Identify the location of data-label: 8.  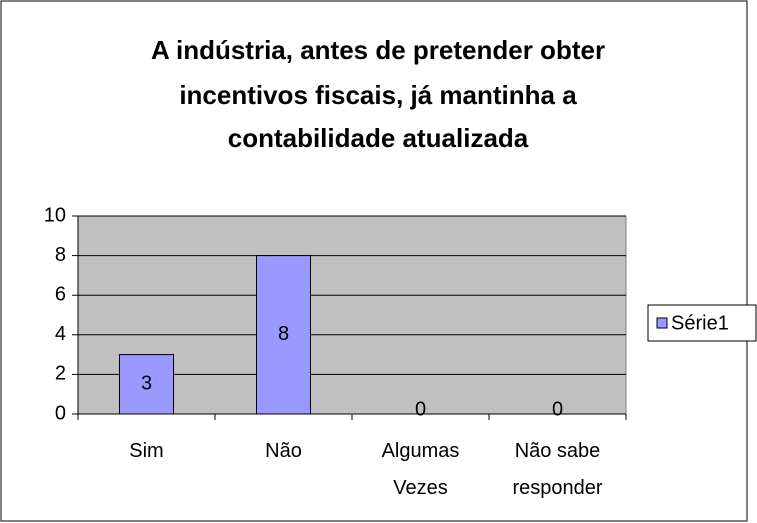
(283, 334).